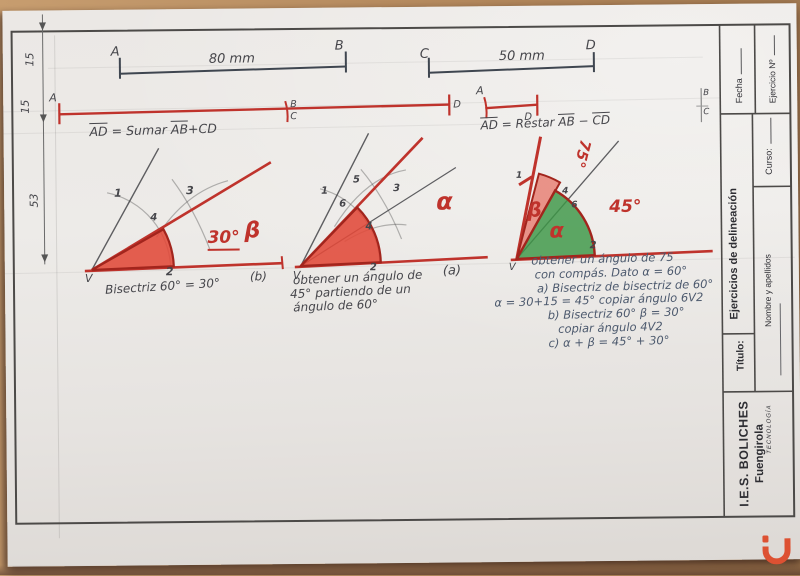  What do you see at coordinates (452, 270) in the screenshot?
I see `ca-tag: (a)` at bounding box center [452, 270].